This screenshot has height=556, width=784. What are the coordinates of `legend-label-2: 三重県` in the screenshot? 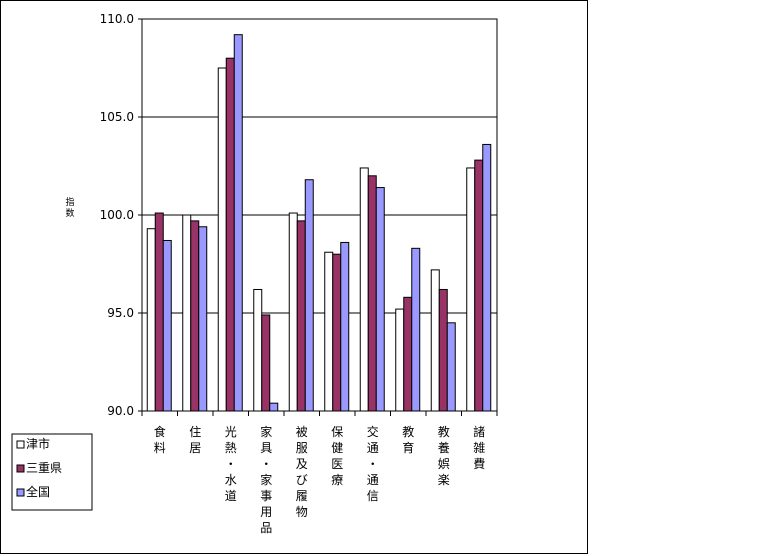 It's located at (44, 468).